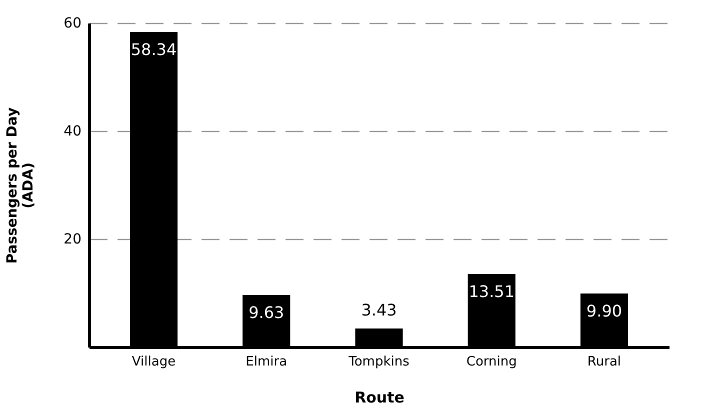  Describe the element at coordinates (267, 362) in the screenshot. I see `x-tick-label: Elmira` at that location.